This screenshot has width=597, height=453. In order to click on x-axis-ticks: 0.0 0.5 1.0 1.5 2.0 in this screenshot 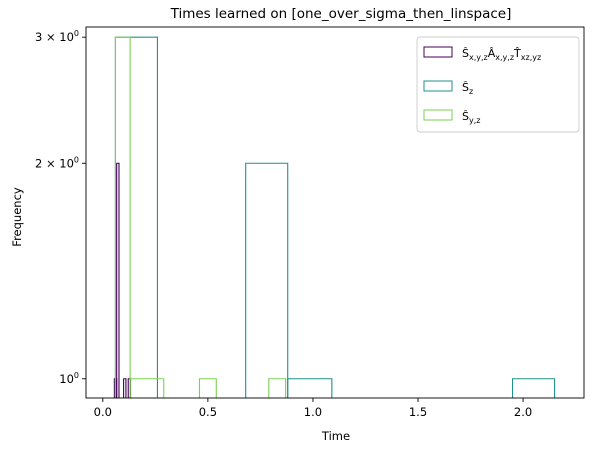, I will do `click(313, 408)`.